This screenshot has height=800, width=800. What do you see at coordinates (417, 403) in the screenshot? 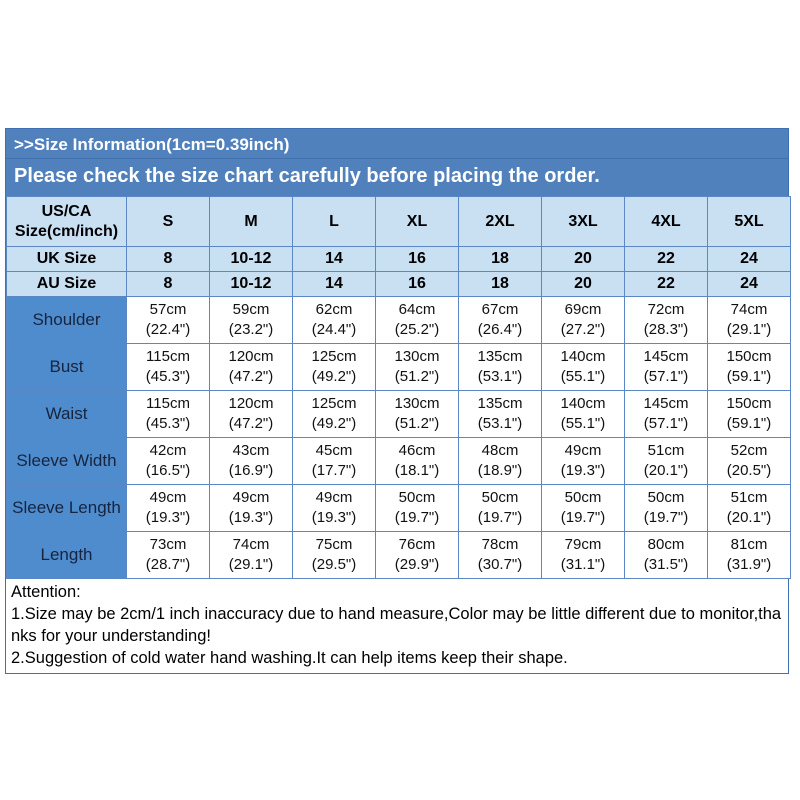
I see `value-cm: 130cm` at bounding box center [417, 403].